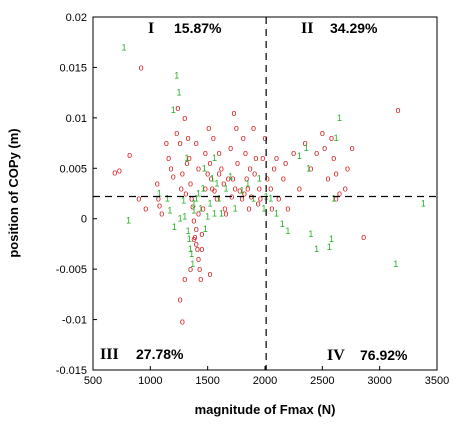  Describe the element at coordinates (207, 381) in the screenshot. I see `x-tick-label: 1500` at that location.